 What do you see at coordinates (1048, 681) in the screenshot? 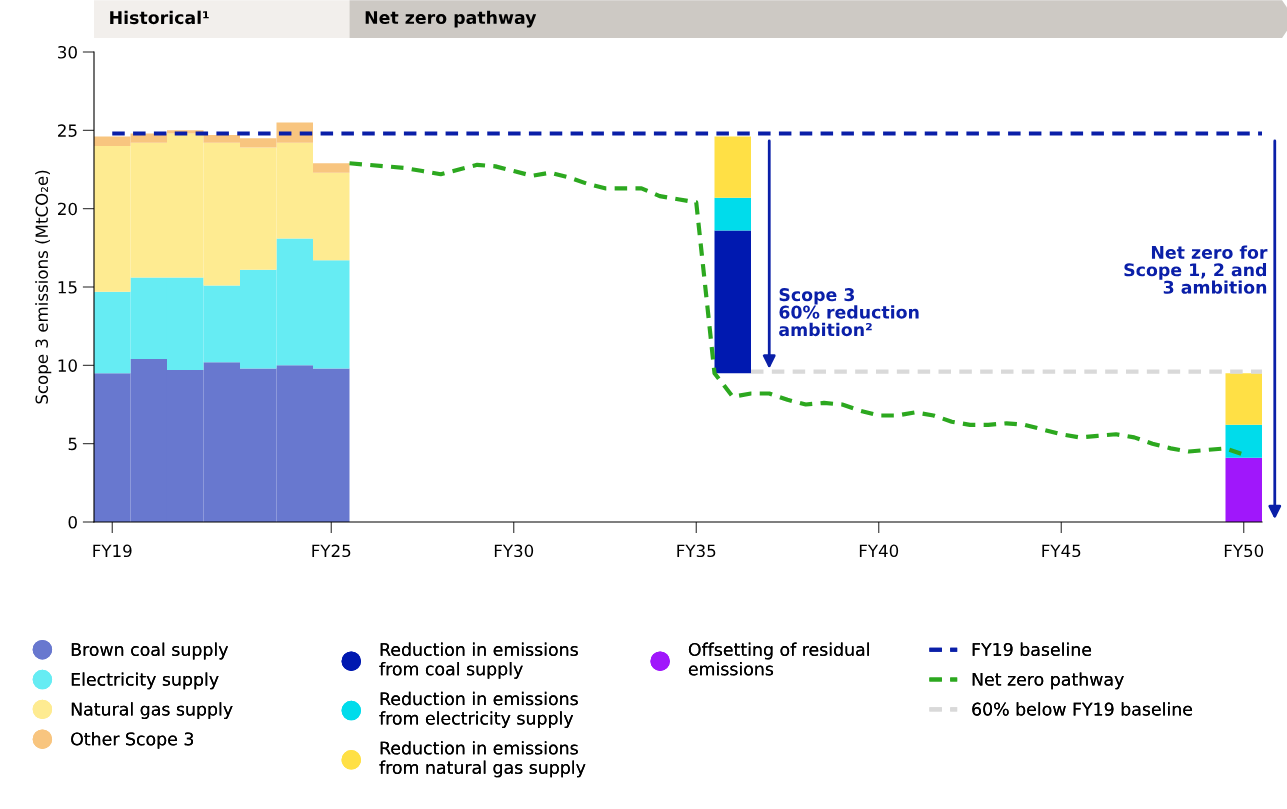
I see `legend-label: Net zero pathway` at bounding box center [1048, 681].